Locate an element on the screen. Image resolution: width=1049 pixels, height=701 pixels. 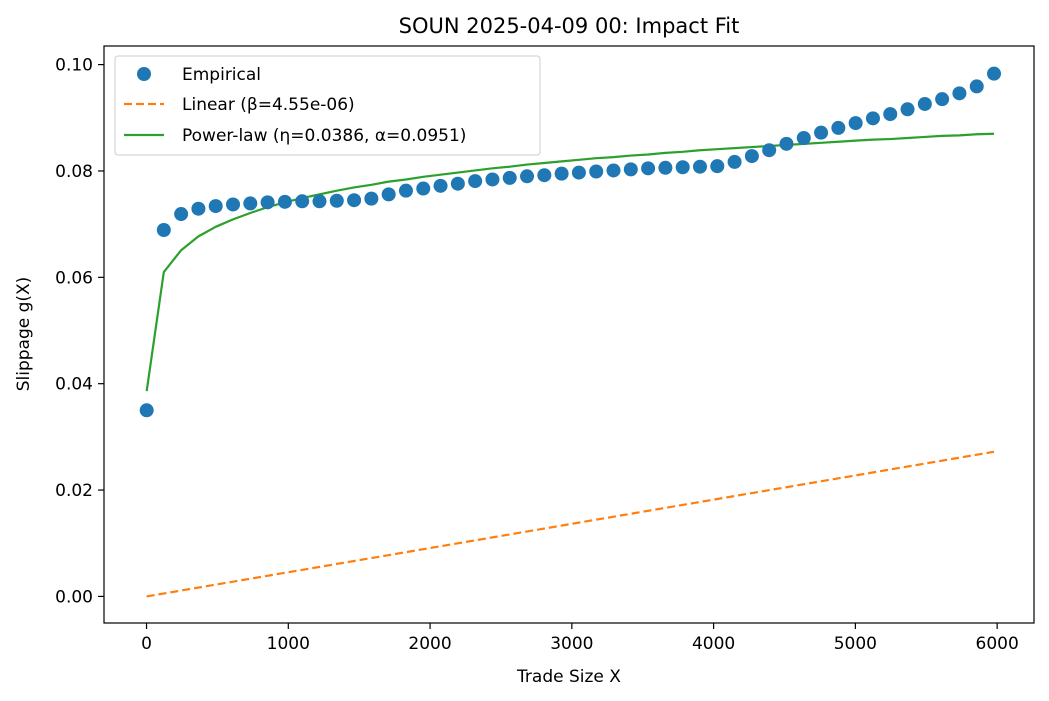
y-tick-label: 0.00 is located at coordinates (74, 597).